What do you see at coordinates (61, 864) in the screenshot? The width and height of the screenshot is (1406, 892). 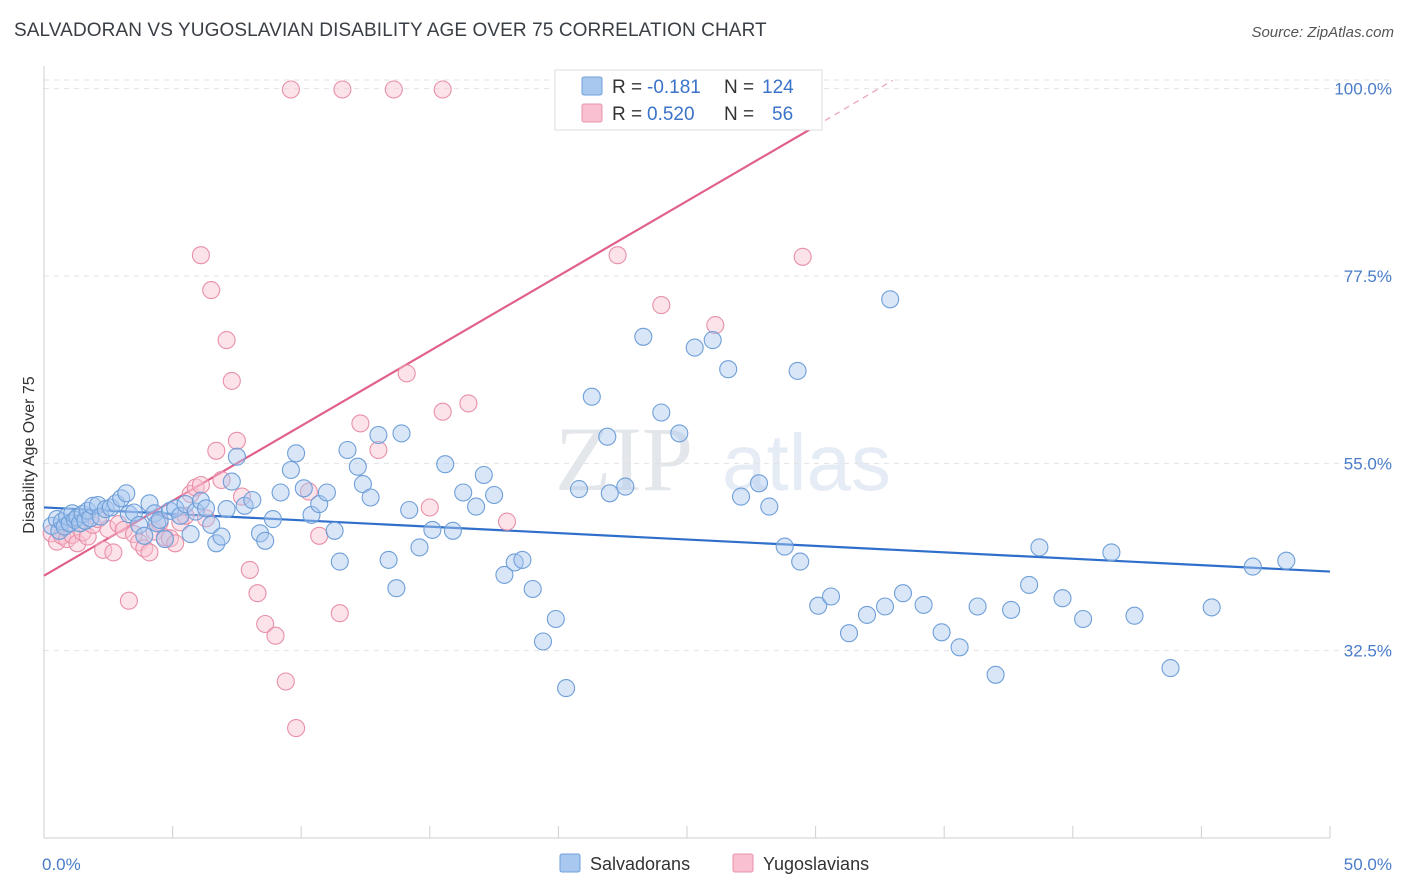 I see `x-tick-label-min: 0.0%` at bounding box center [61, 864].